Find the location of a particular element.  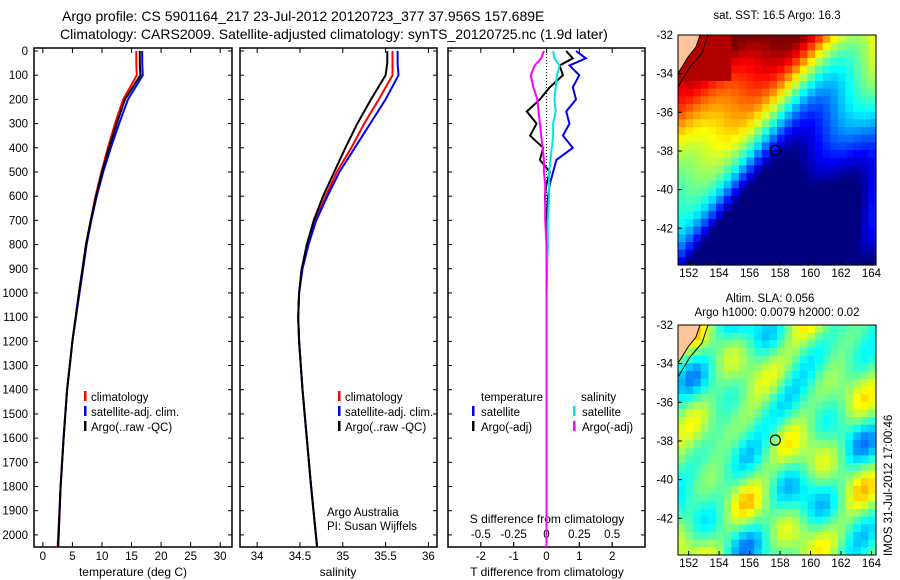

y-tick-label: 1200 is located at coordinates (15, 342).